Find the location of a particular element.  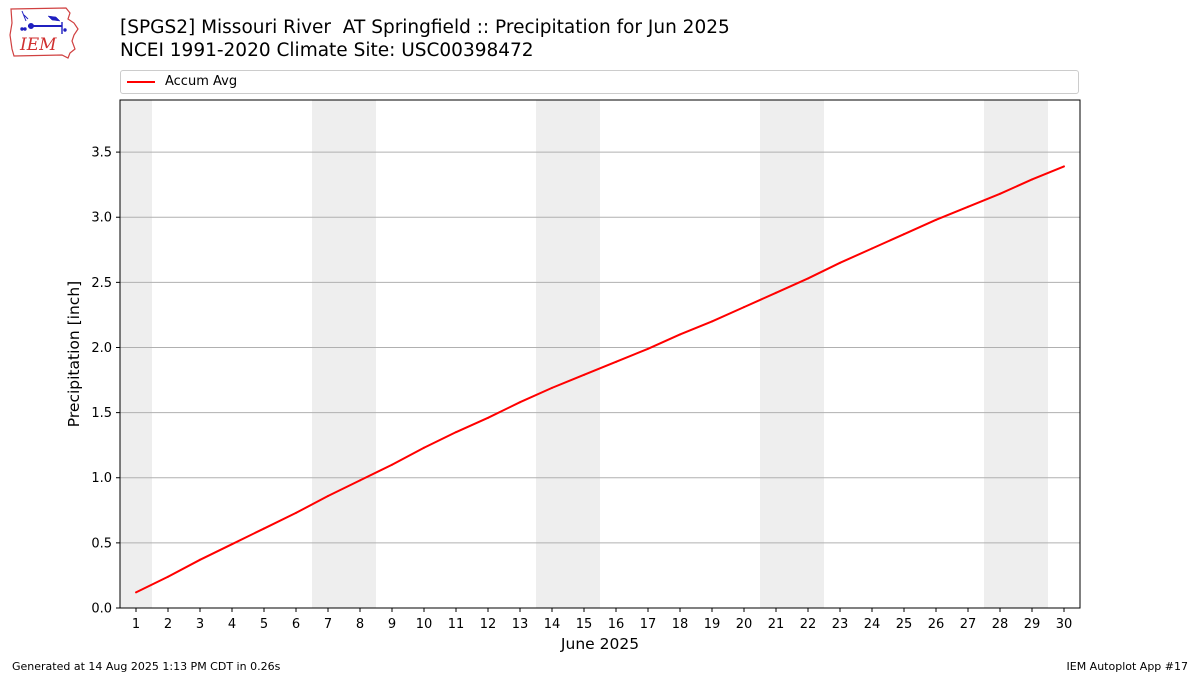

x-tick-label: 9 is located at coordinates (392, 624).